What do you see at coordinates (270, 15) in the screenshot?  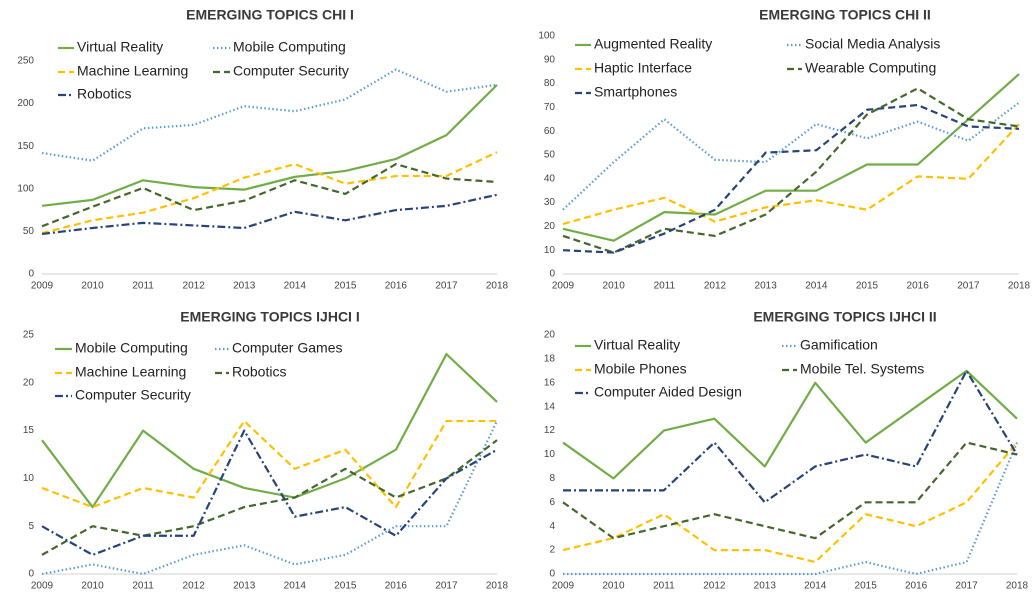 I see `chart-title: EMERGING TOPICS CHI I` at bounding box center [270, 15].